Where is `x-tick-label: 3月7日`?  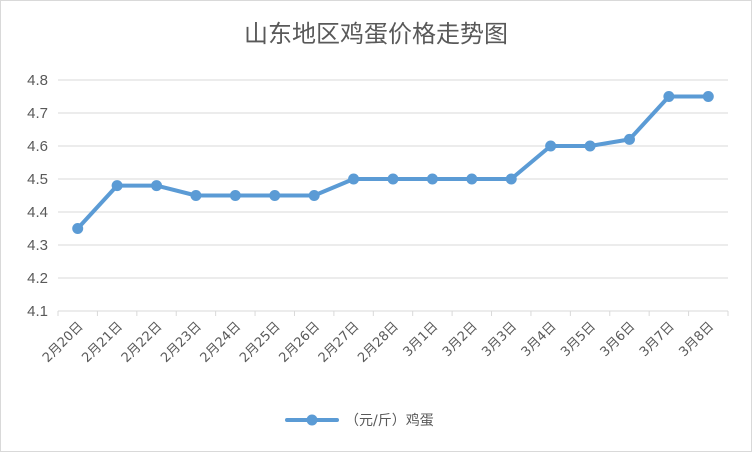
x-tick-label: 3月7日 is located at coordinates (657, 339).